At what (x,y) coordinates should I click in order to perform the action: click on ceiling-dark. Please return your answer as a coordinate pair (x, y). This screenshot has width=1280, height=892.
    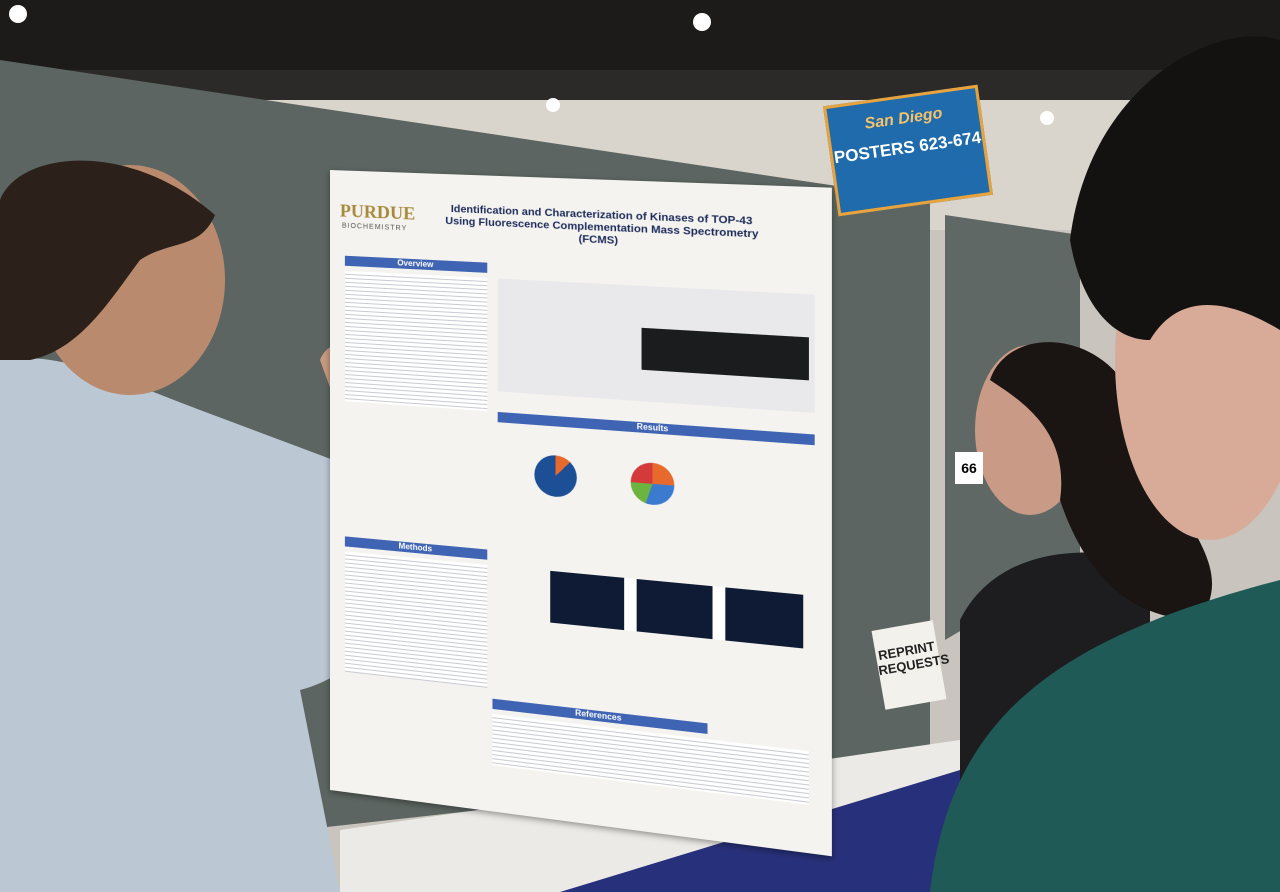
    Looking at the image, I should click on (640, 35).